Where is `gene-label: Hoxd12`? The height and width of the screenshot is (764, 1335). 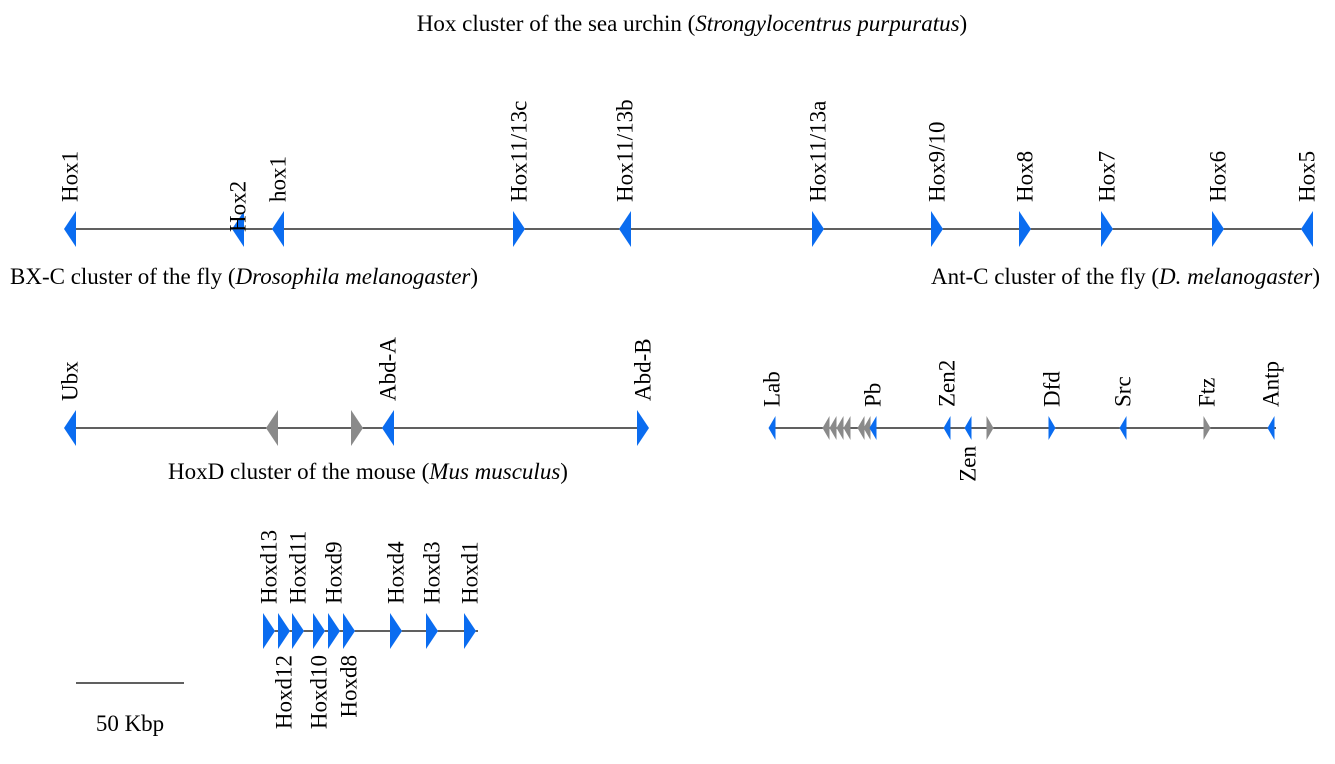 gene-label: Hoxd12 is located at coordinates (284, 692).